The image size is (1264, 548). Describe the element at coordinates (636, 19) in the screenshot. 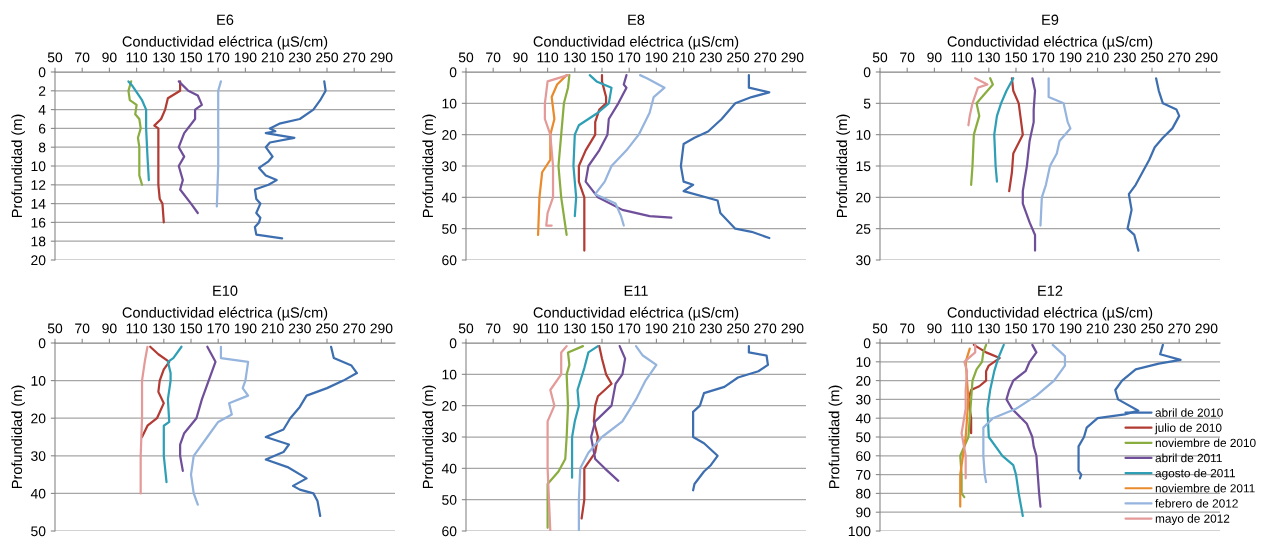

I see `chart-title: E8` at that location.